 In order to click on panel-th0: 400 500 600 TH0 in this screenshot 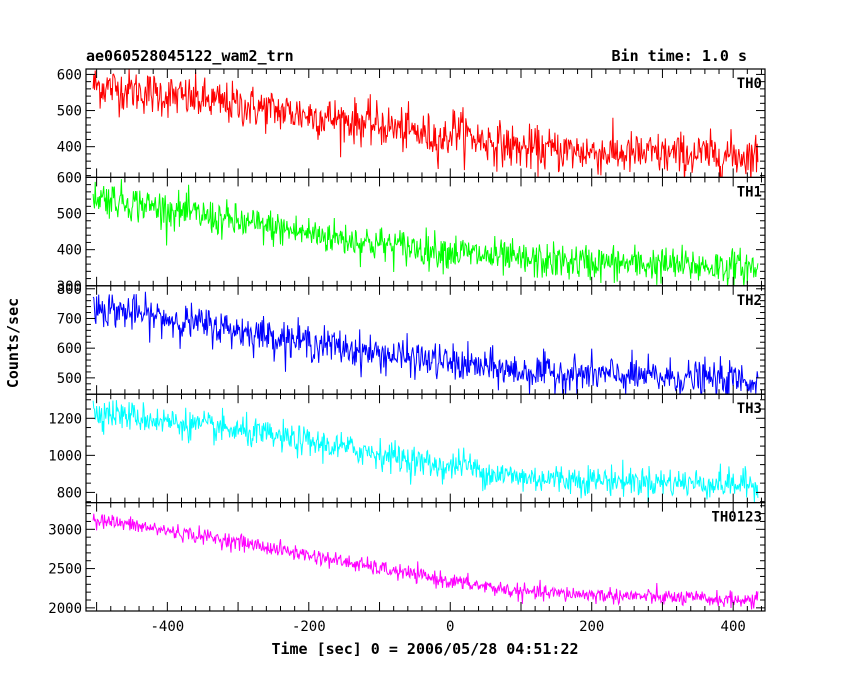, I will do `click(411, 123)`.